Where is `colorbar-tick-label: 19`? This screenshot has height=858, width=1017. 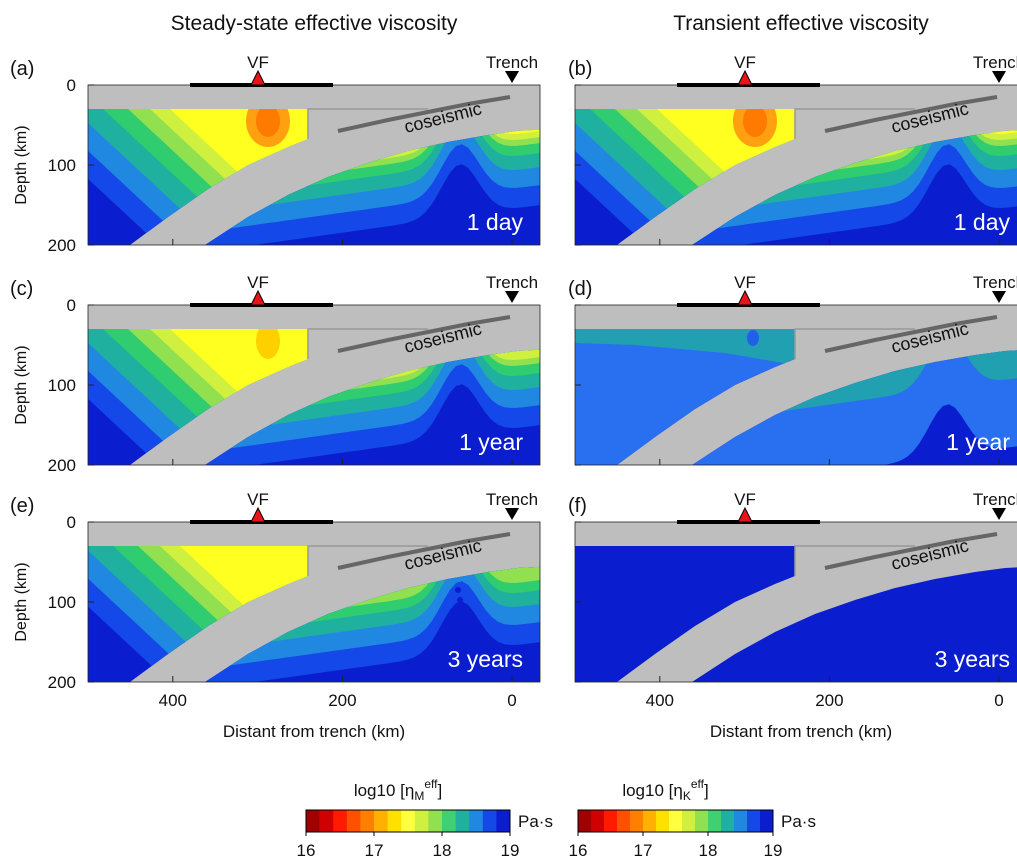
colorbar-tick-label: 19 is located at coordinates (773, 849).